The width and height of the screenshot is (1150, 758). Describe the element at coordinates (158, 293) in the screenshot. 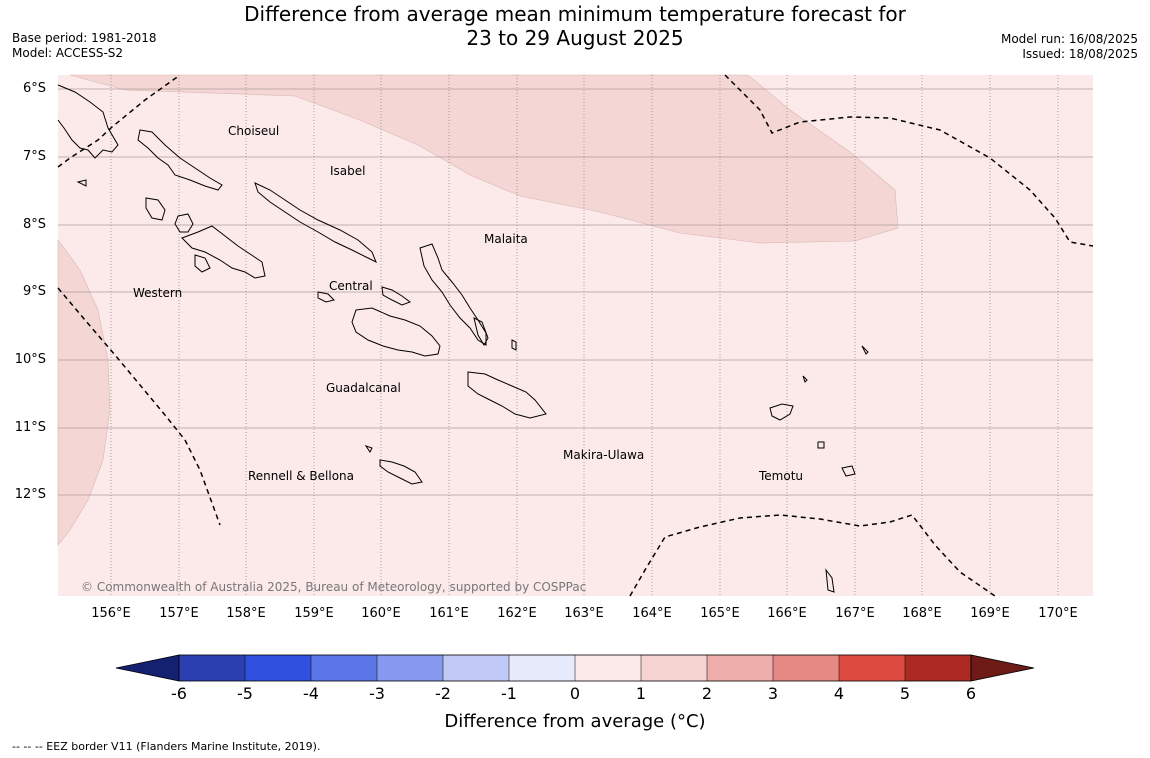

I see `region-label-western: Western` at that location.